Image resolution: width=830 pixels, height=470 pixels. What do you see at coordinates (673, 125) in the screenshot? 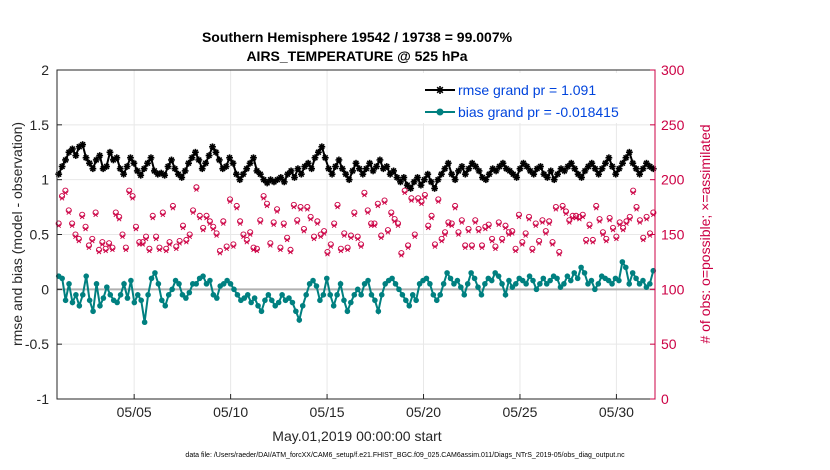
I see `y-right-tick-label-5: 250` at bounding box center [673, 125].